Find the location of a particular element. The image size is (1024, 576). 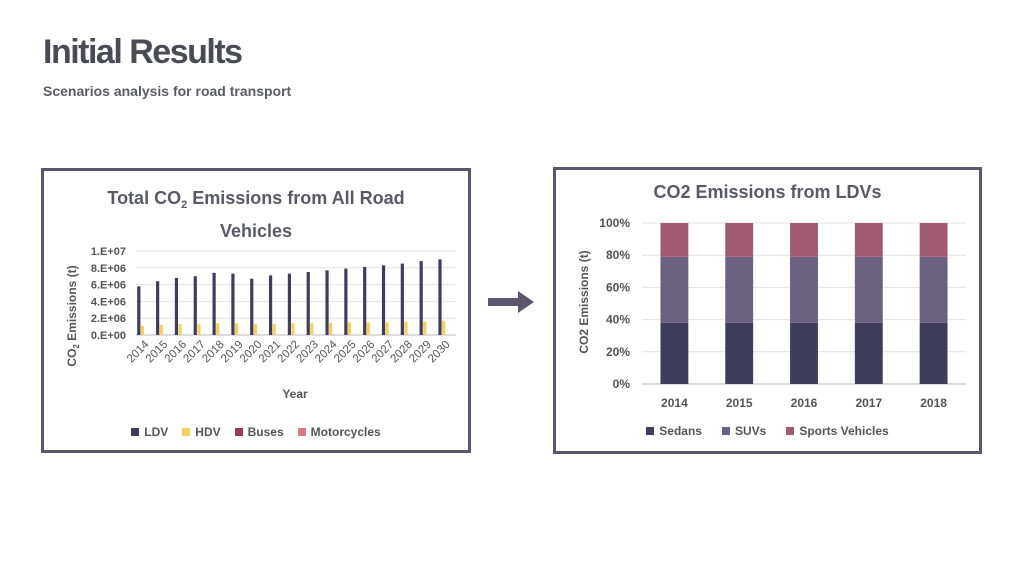

legend-item-sports-vehicles: Sports Vehicles is located at coordinates (837, 431).